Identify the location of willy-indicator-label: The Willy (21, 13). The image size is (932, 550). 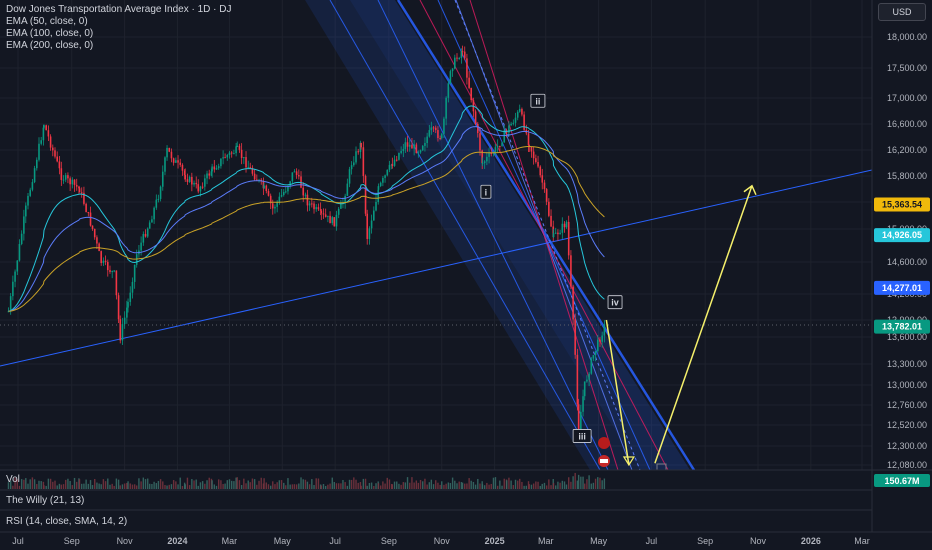
(45, 500).